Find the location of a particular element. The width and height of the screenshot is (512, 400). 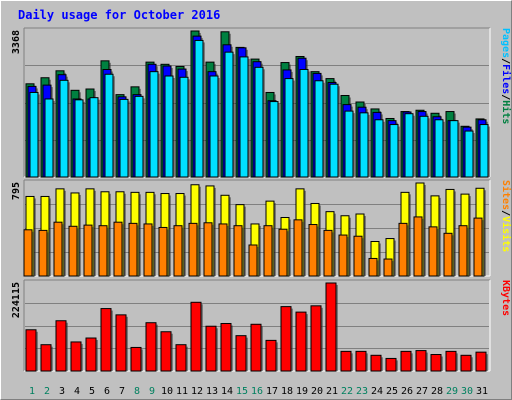

hits-legend-part: Hits is located at coordinates (506, 112).